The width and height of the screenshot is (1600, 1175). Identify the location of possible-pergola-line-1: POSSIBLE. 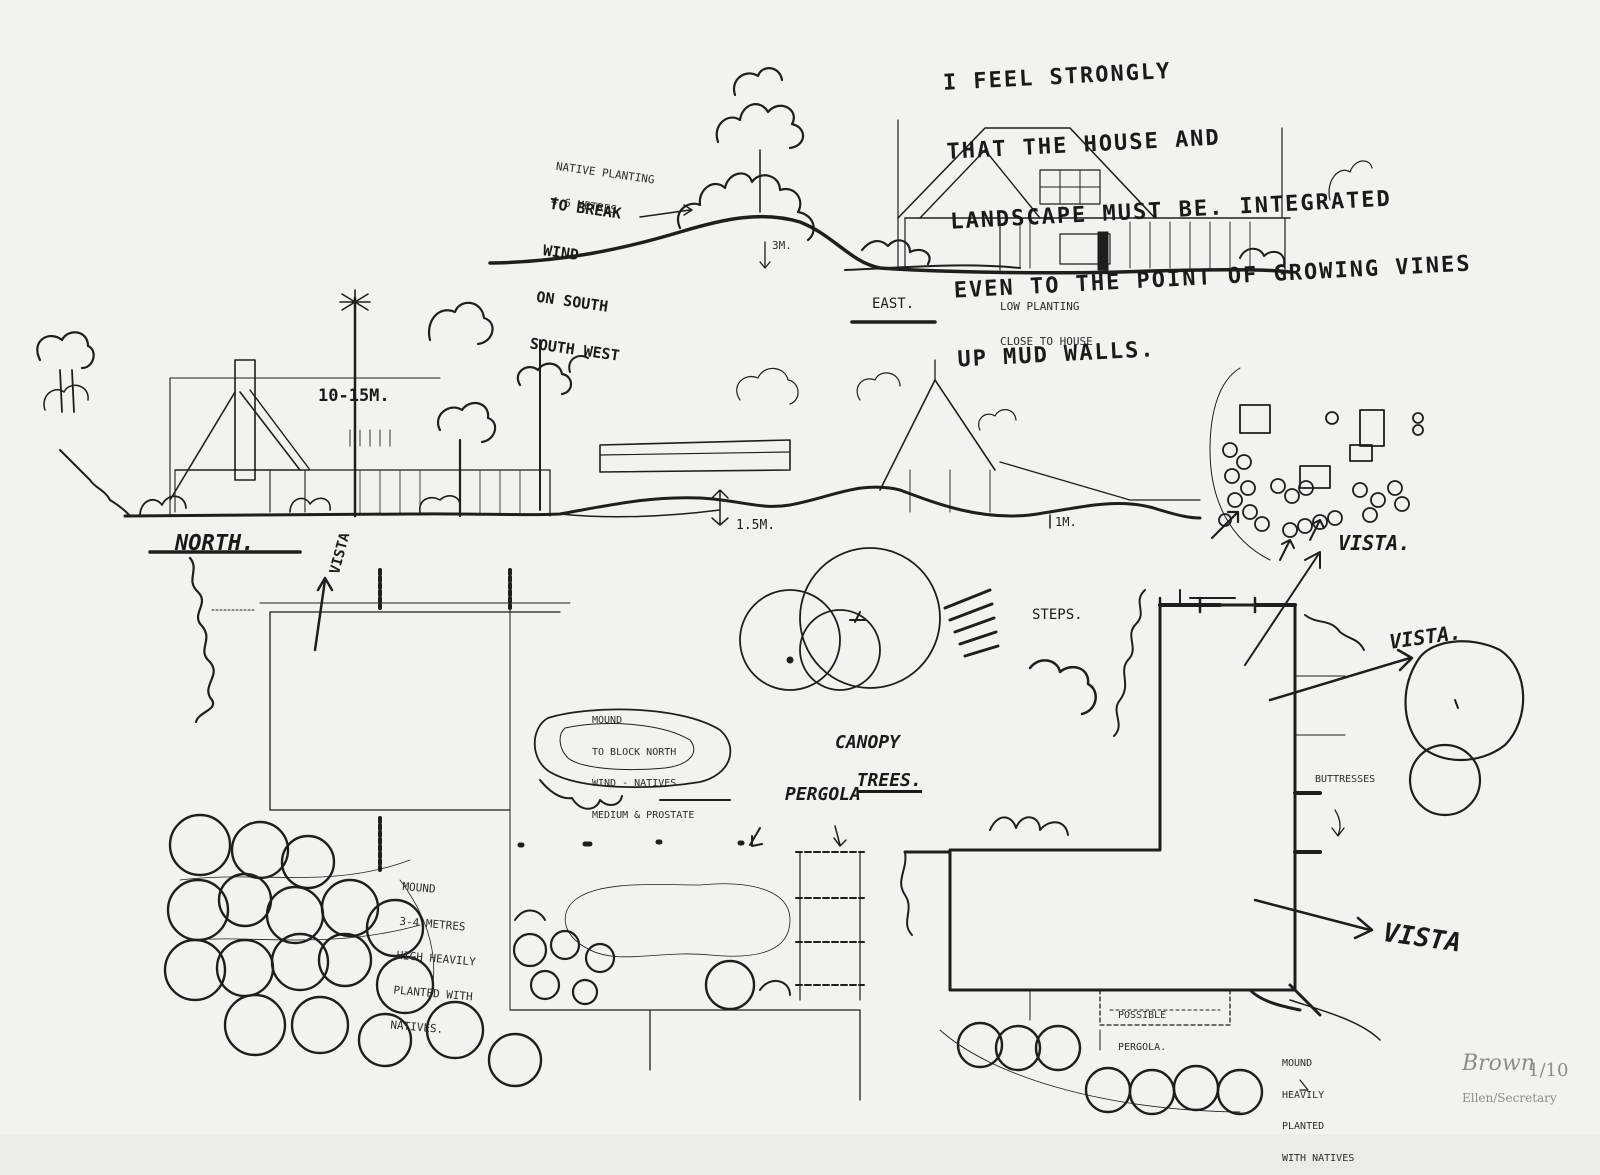
(1142, 1015).